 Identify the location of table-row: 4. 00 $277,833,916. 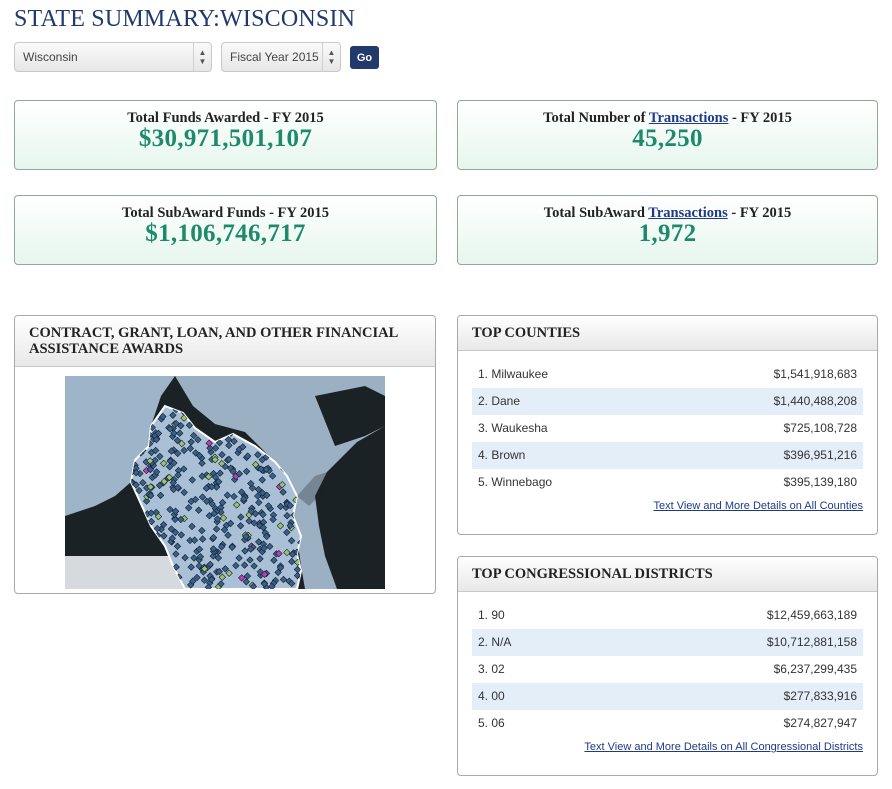
(667, 696).